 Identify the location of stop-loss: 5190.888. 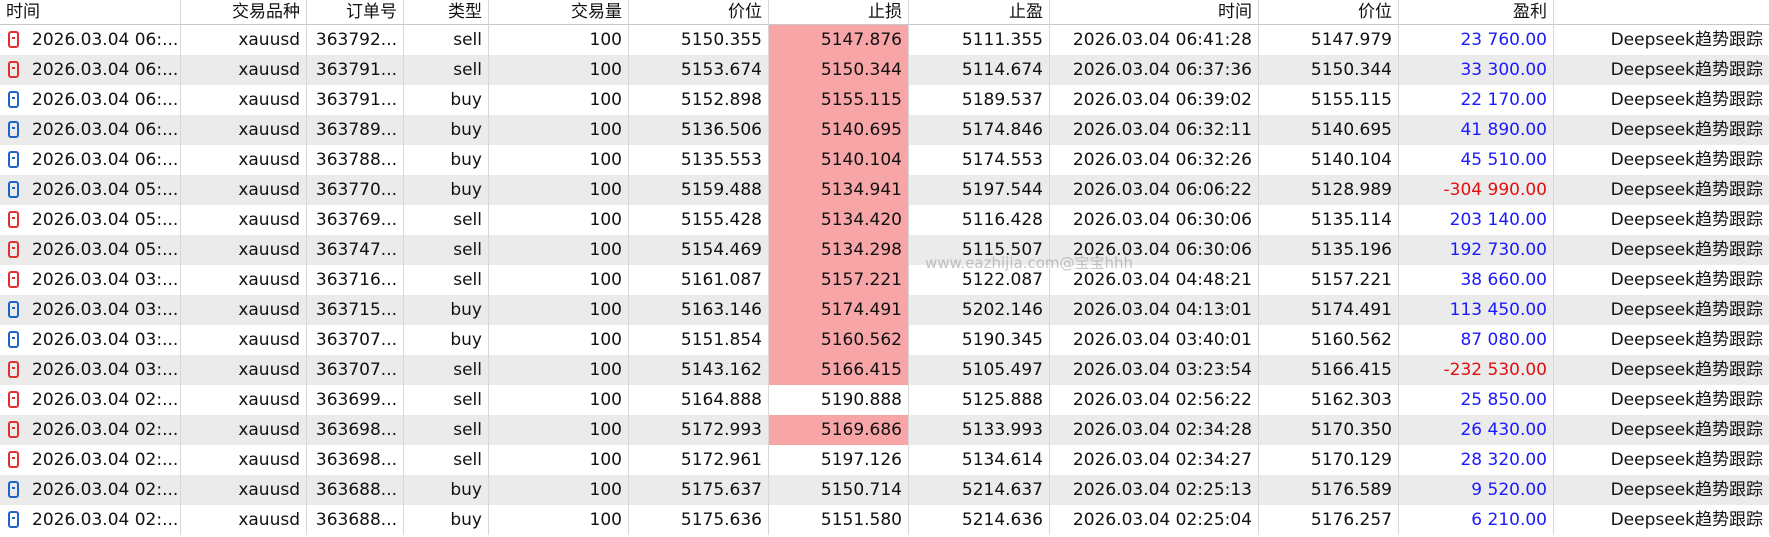
(839, 400).